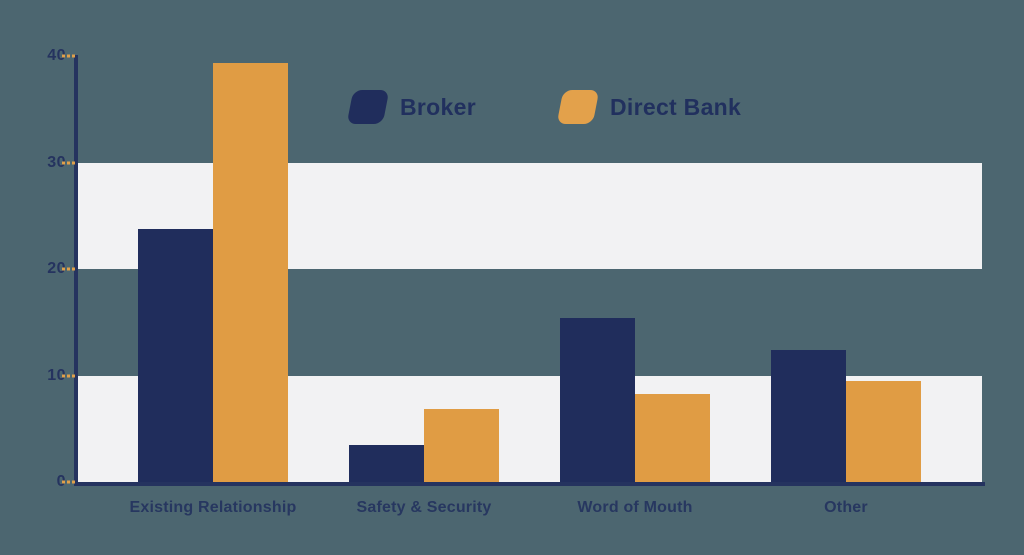 The width and height of the screenshot is (1024, 555). I want to click on y-tick-label-10: 10, so click(56, 375).